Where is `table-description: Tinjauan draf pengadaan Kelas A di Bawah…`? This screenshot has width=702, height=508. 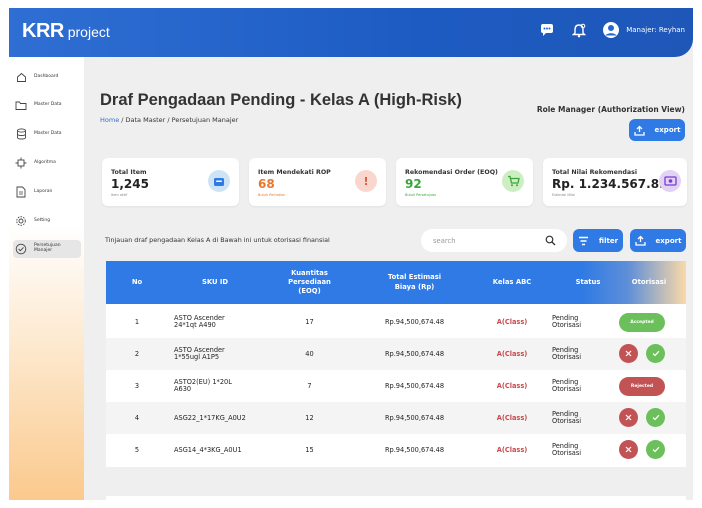
table-description: Tinjauan draf pengadaan Kelas A di Bawah… is located at coordinates (217, 240).